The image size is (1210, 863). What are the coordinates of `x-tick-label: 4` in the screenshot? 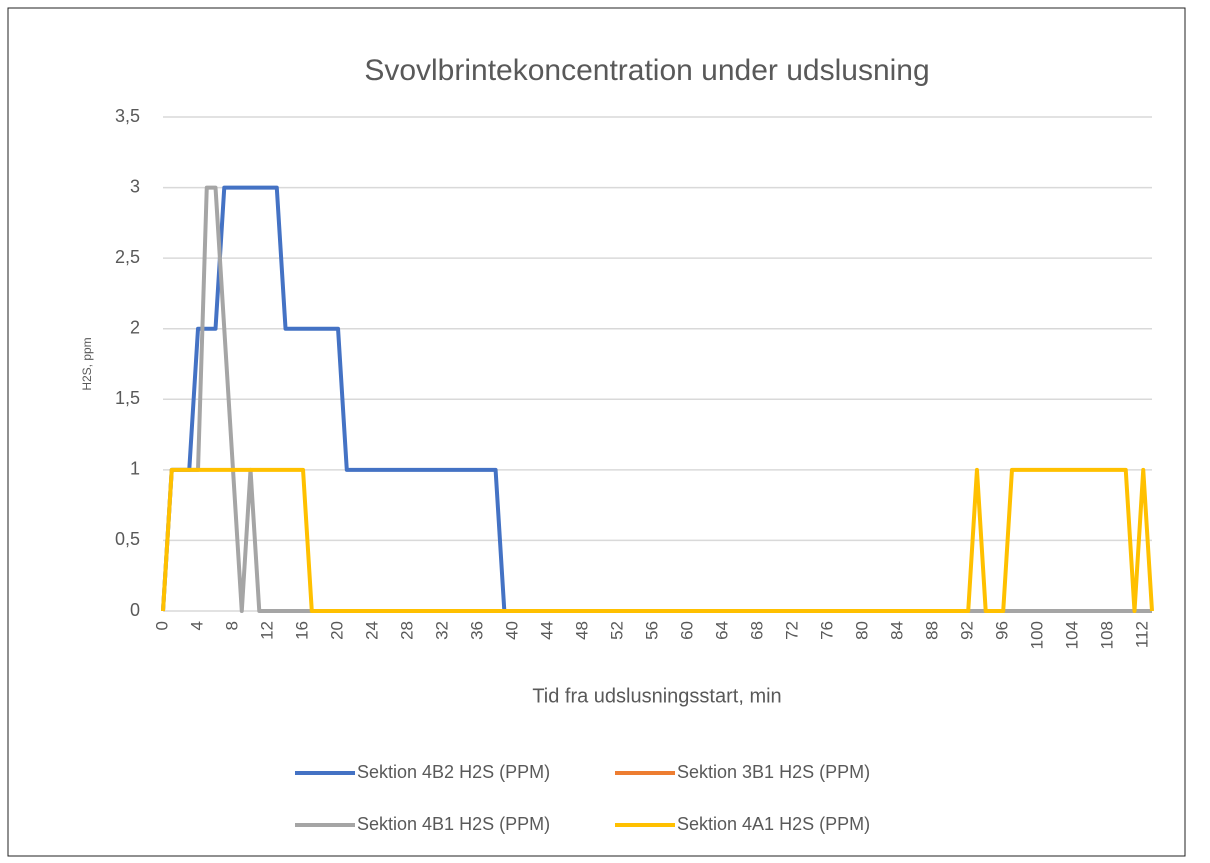 It's located at (196, 625).